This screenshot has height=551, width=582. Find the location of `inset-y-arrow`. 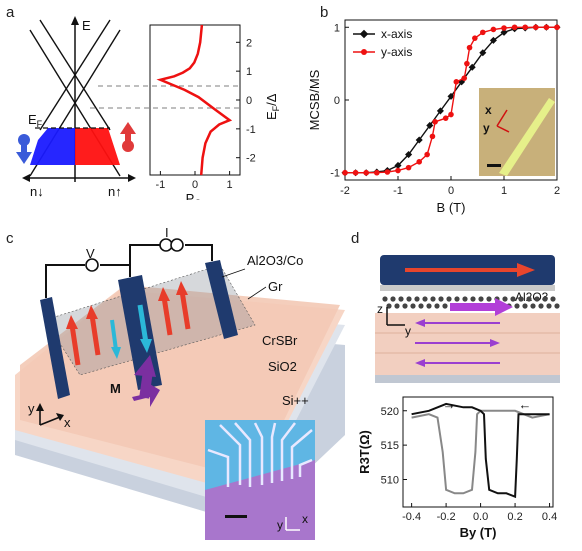

inset-y-arrow is located at coordinates (503, 129).